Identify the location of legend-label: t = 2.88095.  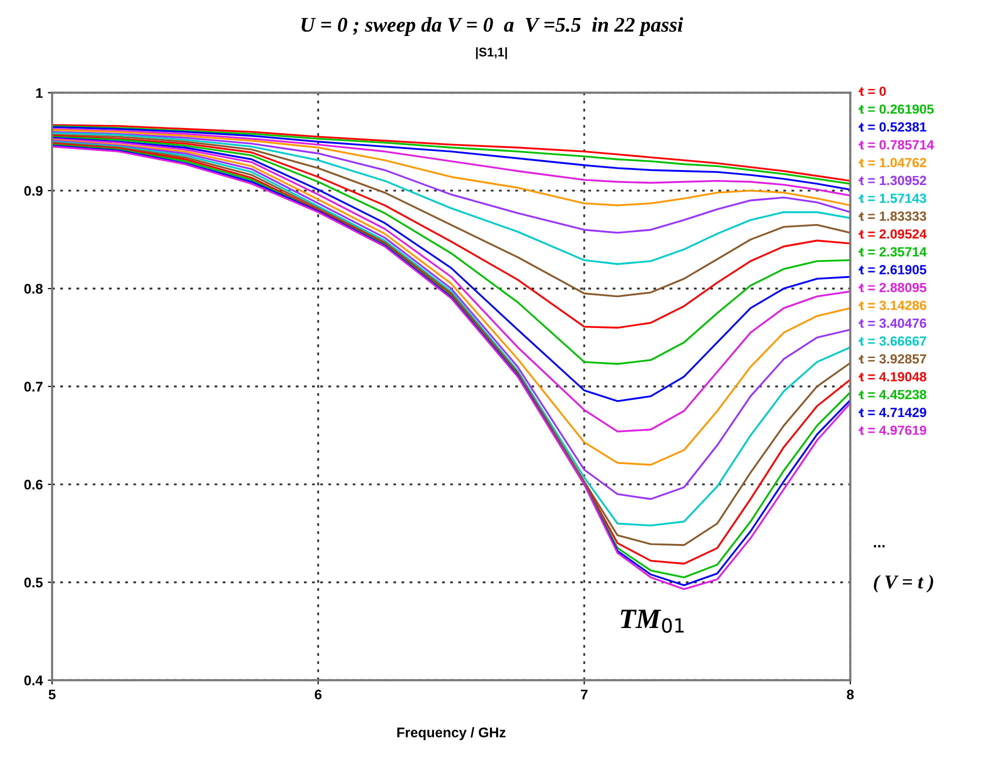
(893, 287).